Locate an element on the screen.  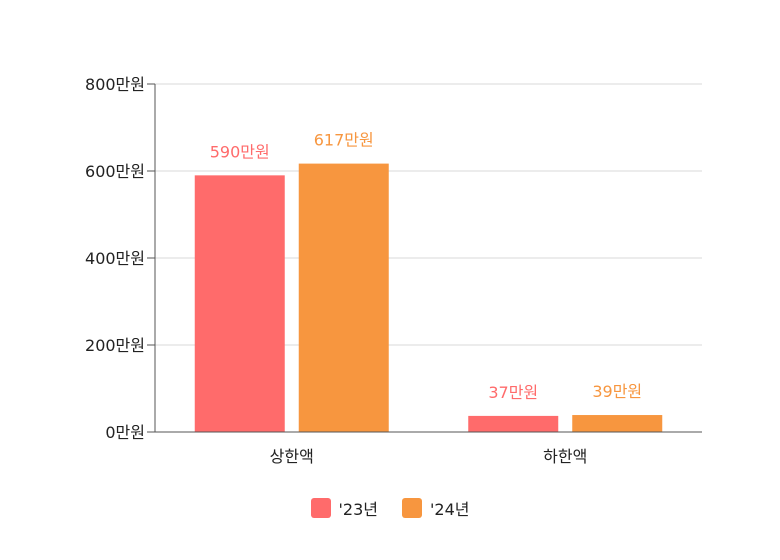
y-tick-label: 200만원 is located at coordinates (115, 345).